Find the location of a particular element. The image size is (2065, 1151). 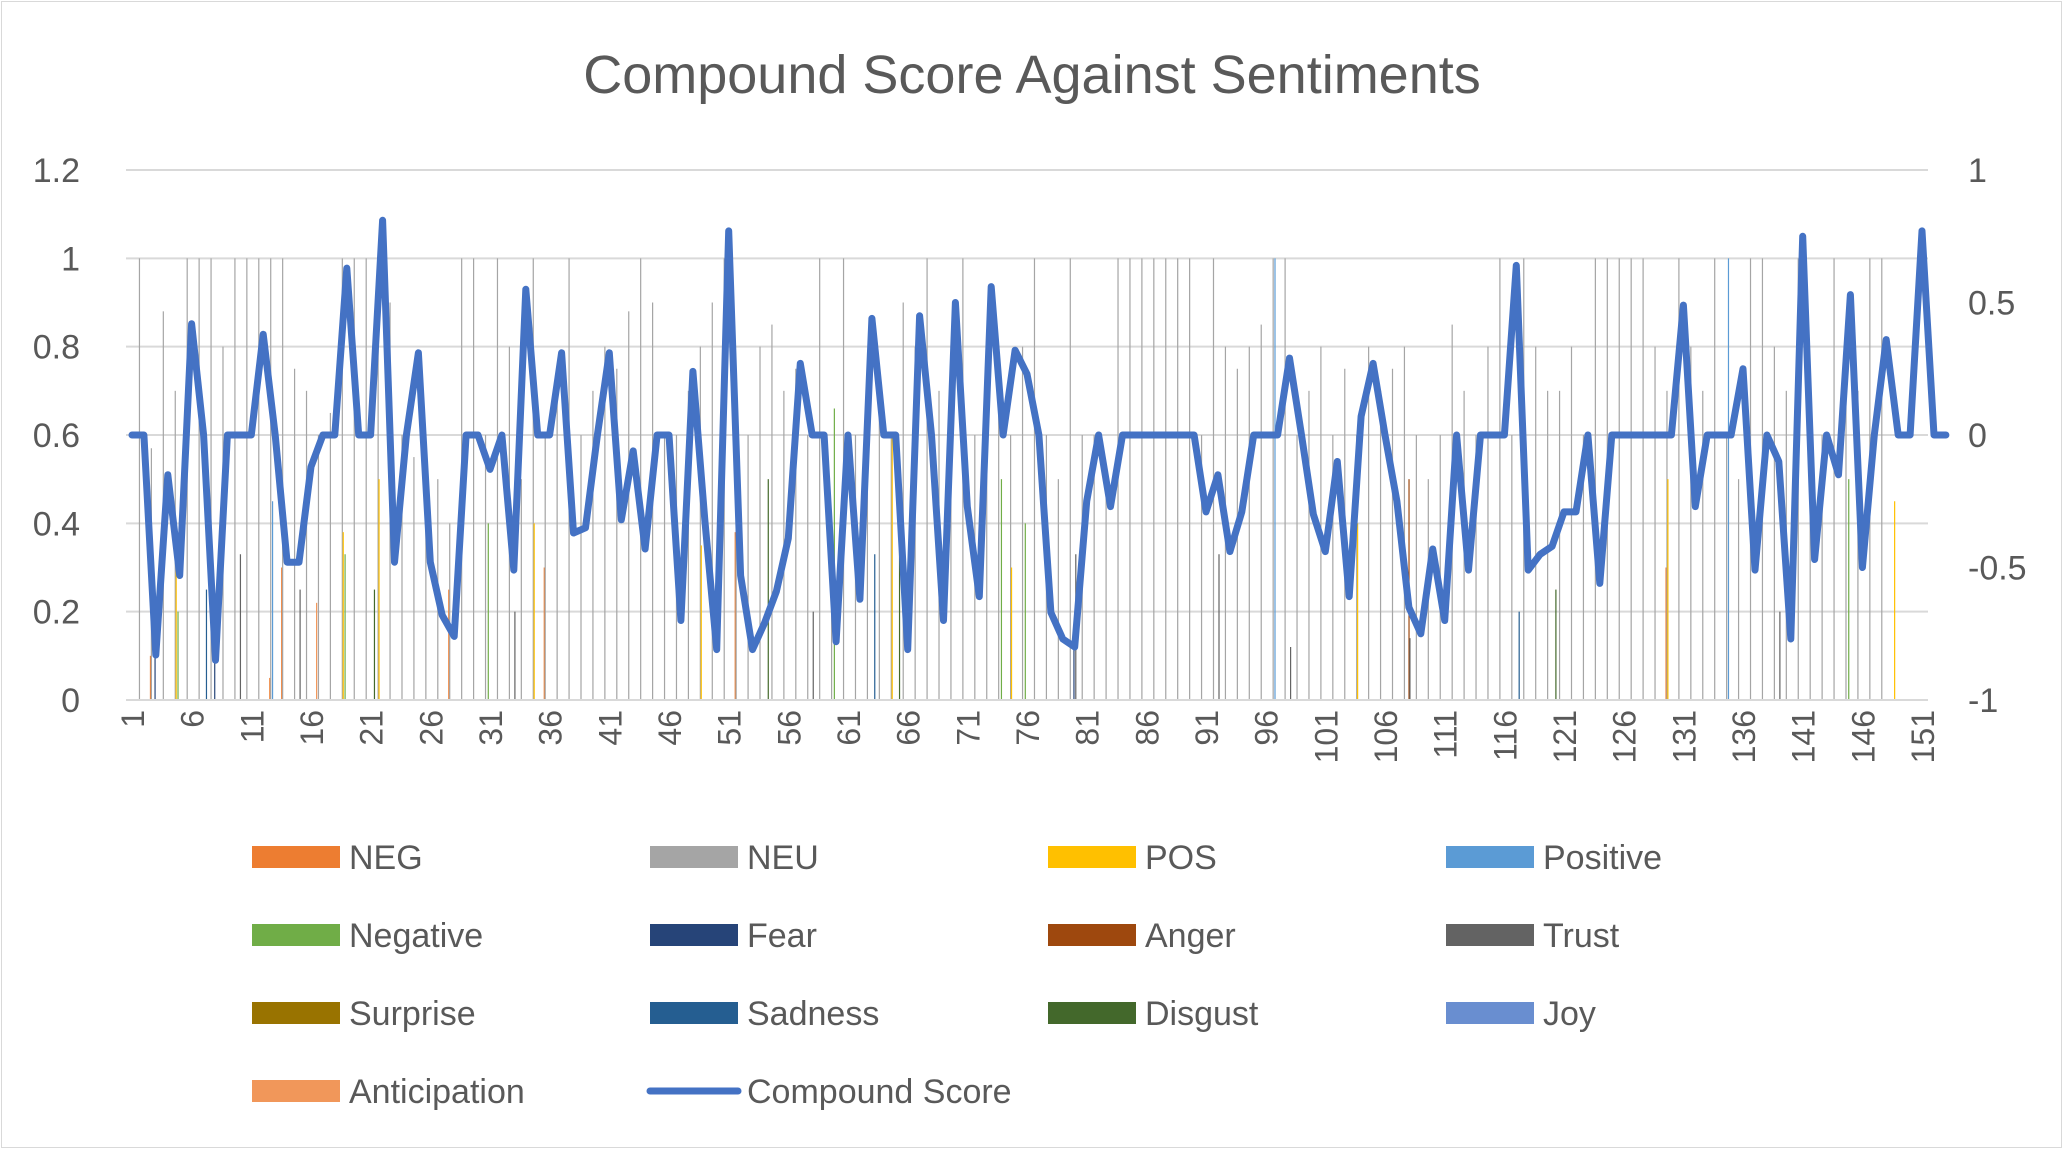

x-tick-label: 121 is located at coordinates (1565, 736).